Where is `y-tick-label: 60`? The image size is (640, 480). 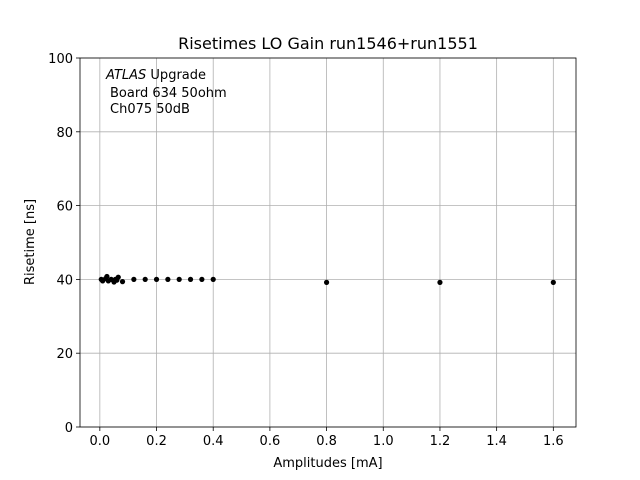 y-tick-label: 60 is located at coordinates (64, 207).